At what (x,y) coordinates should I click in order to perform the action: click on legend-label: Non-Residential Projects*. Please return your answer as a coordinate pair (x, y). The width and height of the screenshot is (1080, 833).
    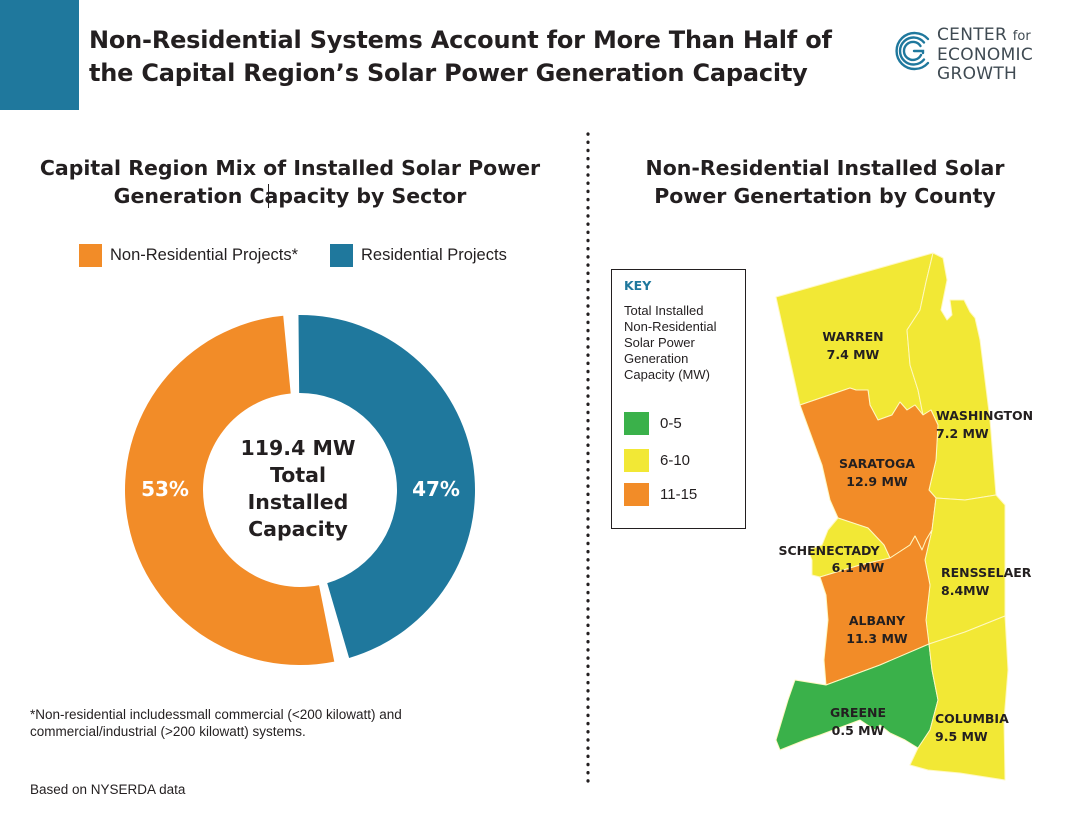
    Looking at the image, I should click on (204, 255).